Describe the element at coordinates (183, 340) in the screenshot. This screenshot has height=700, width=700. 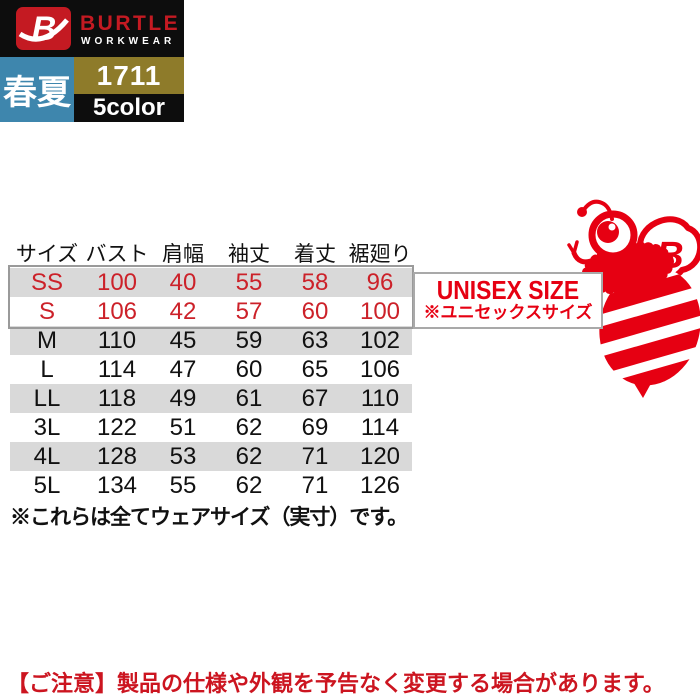
I see `shoulder-cell: 45` at that location.